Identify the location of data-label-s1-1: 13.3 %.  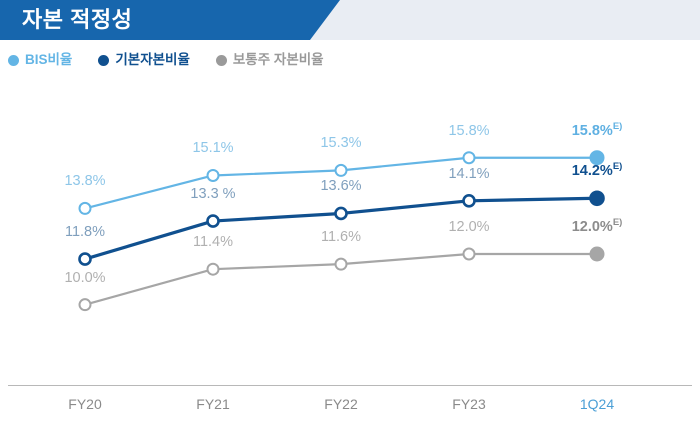
(213, 194).